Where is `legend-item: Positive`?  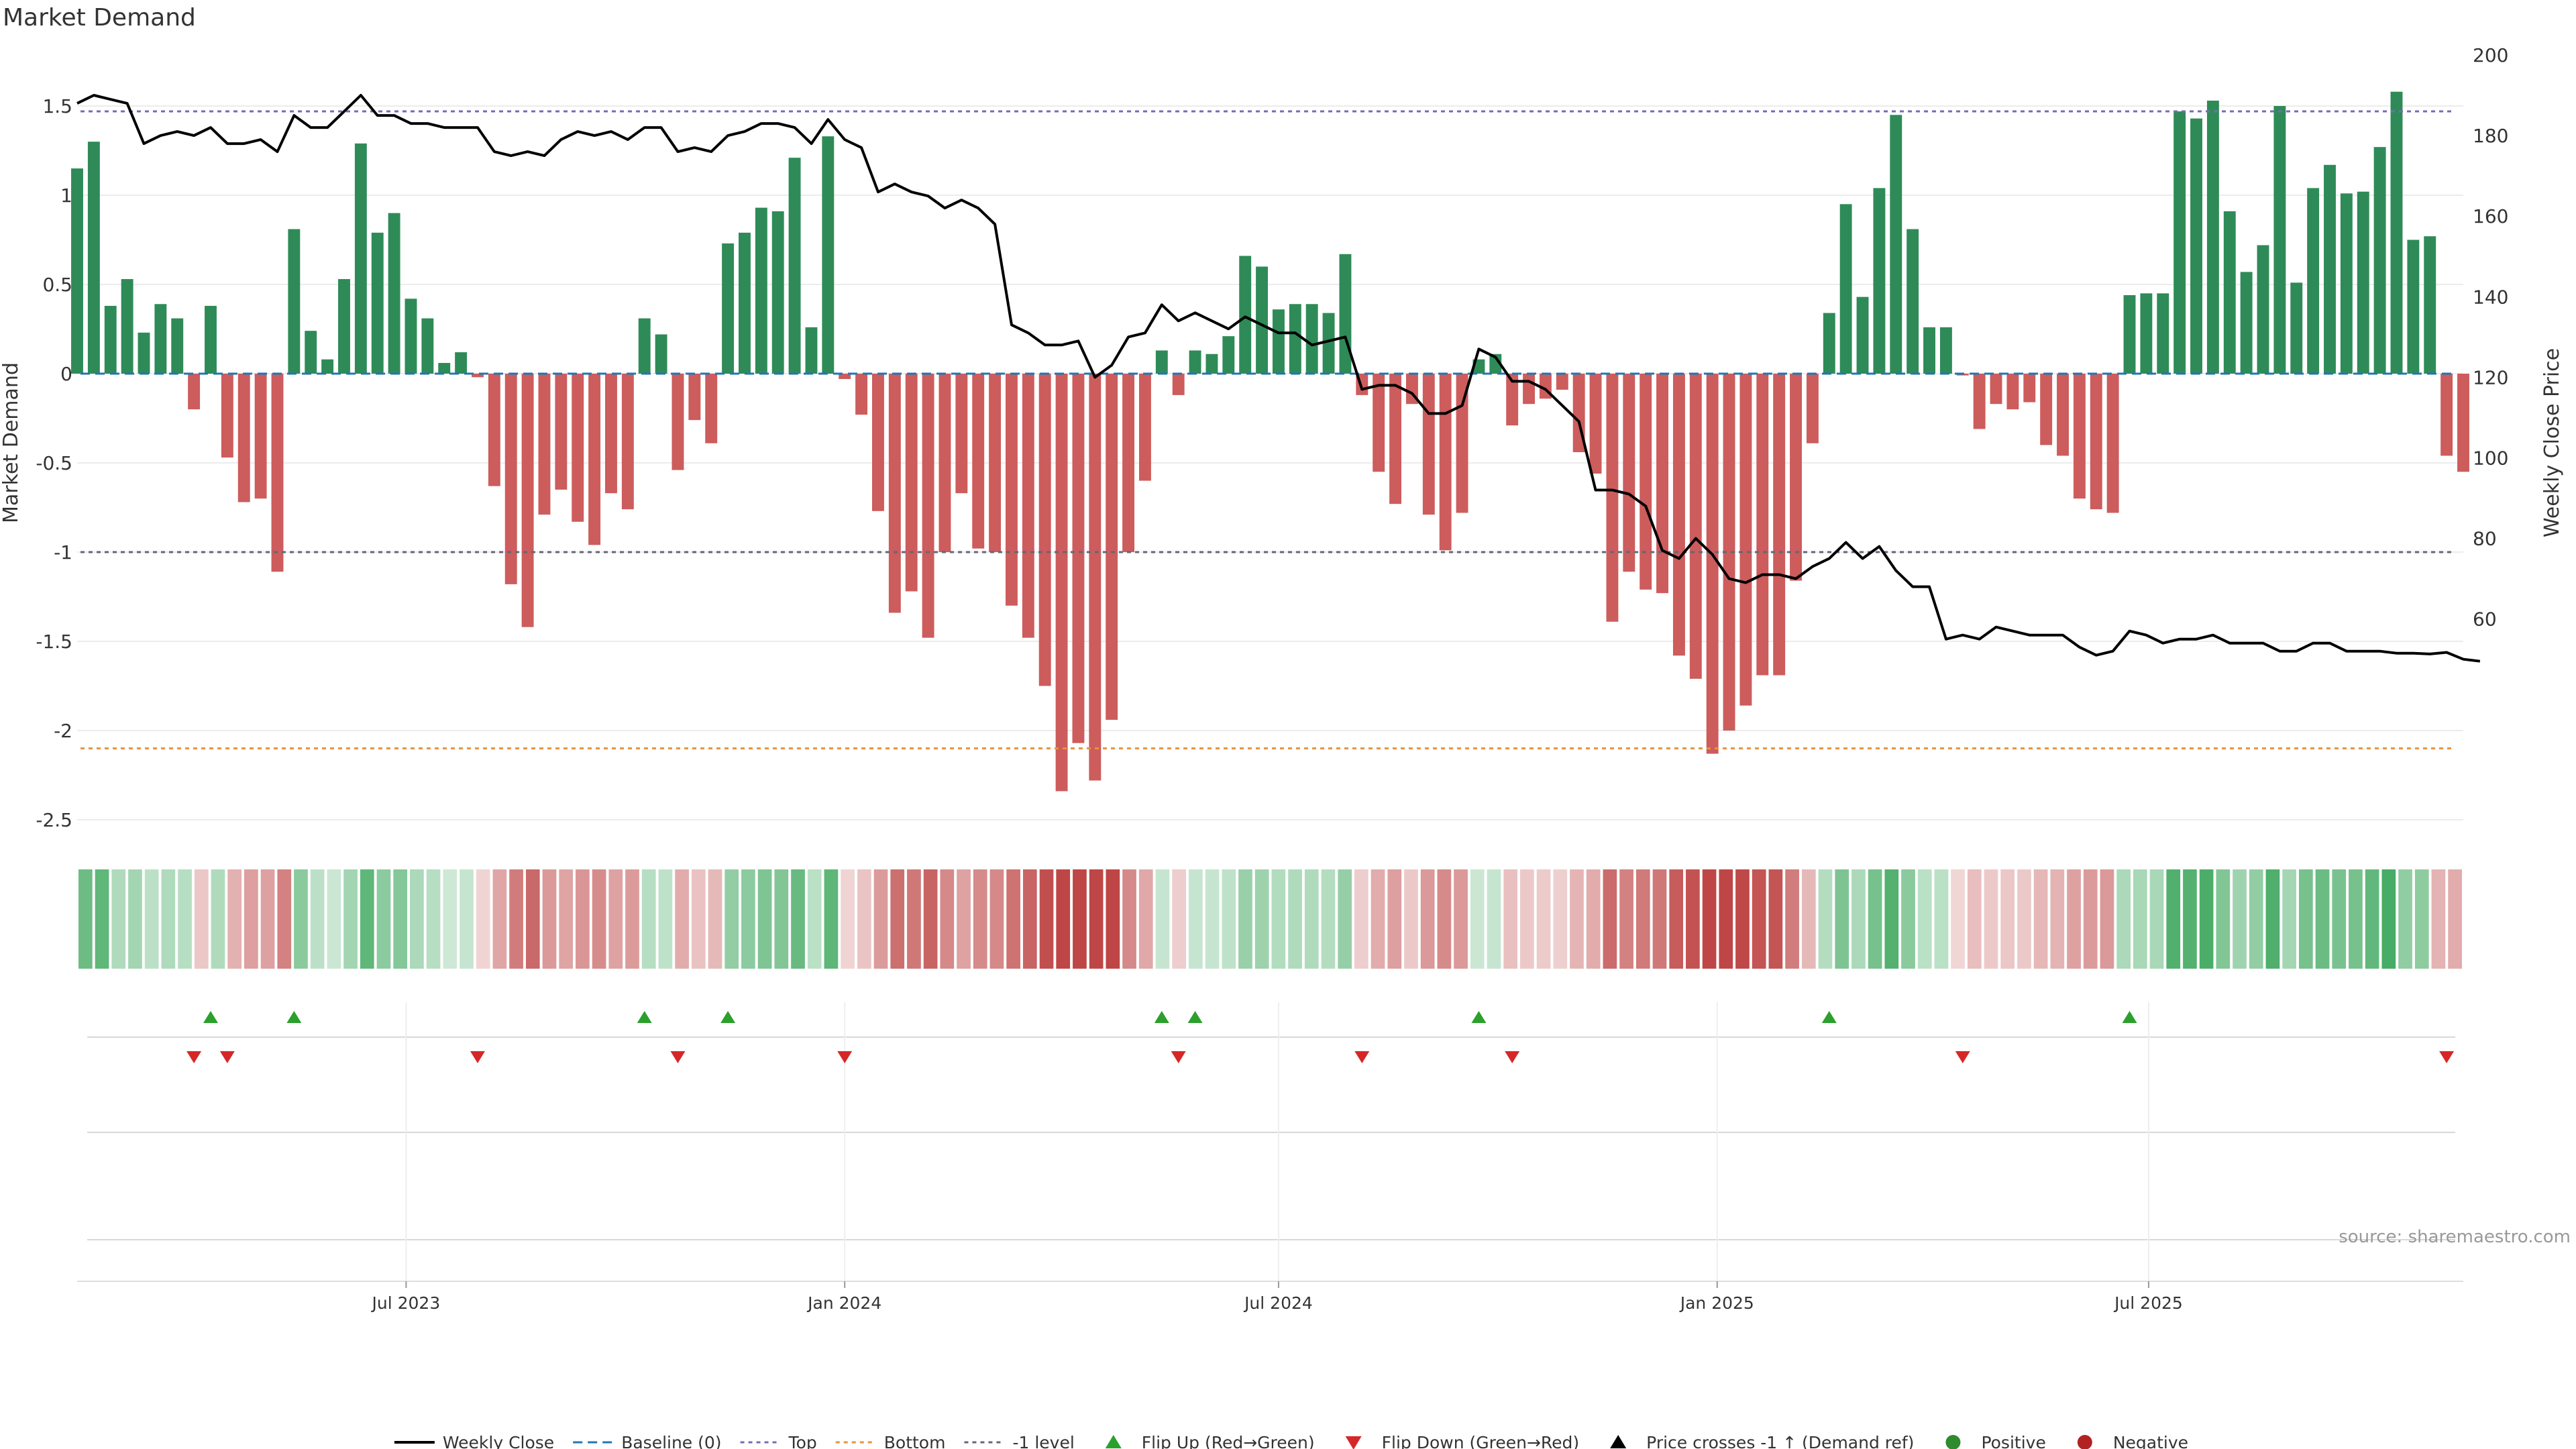
legend-item: Positive is located at coordinates (1995, 1441).